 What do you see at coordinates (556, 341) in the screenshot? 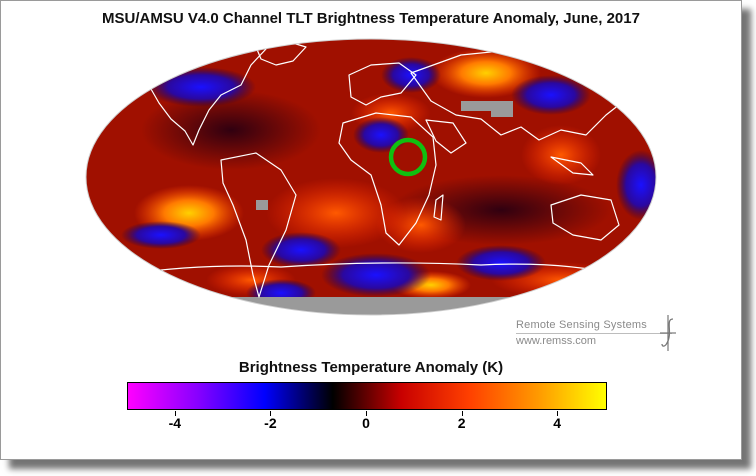
I see `credit-url: www.remss.com` at bounding box center [556, 341].